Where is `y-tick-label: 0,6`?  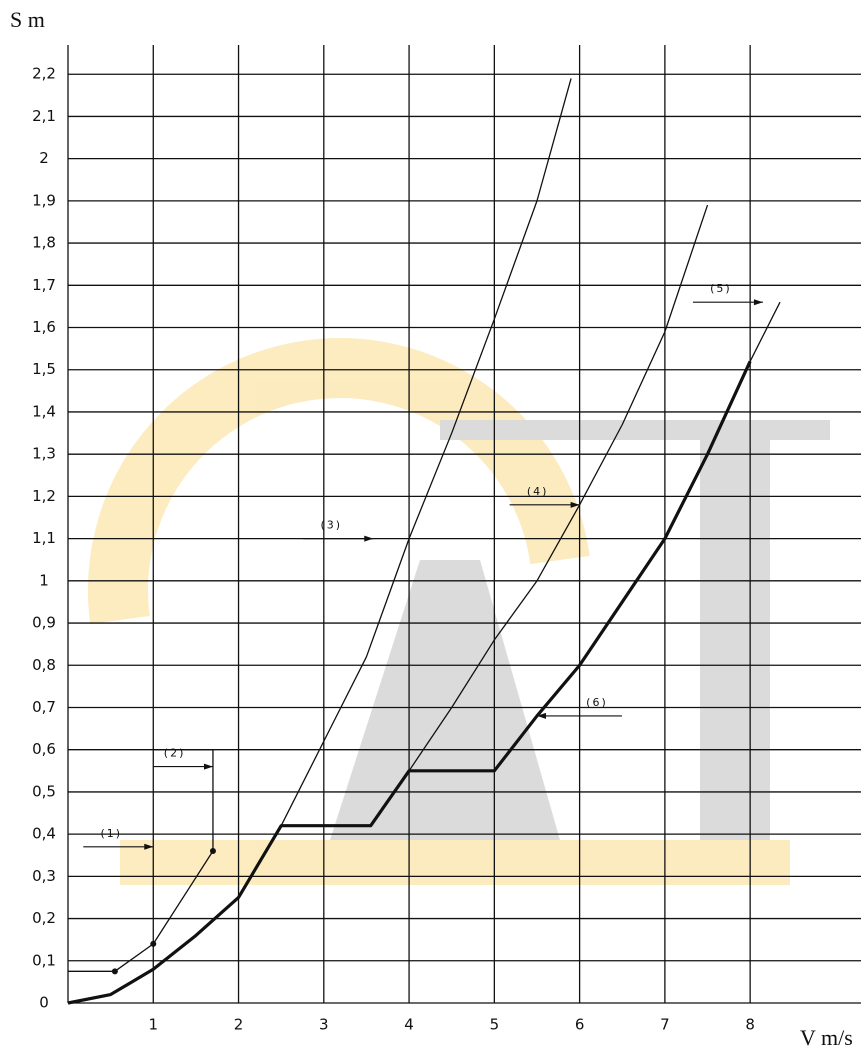
y-tick-label: 0,6 is located at coordinates (44, 749).